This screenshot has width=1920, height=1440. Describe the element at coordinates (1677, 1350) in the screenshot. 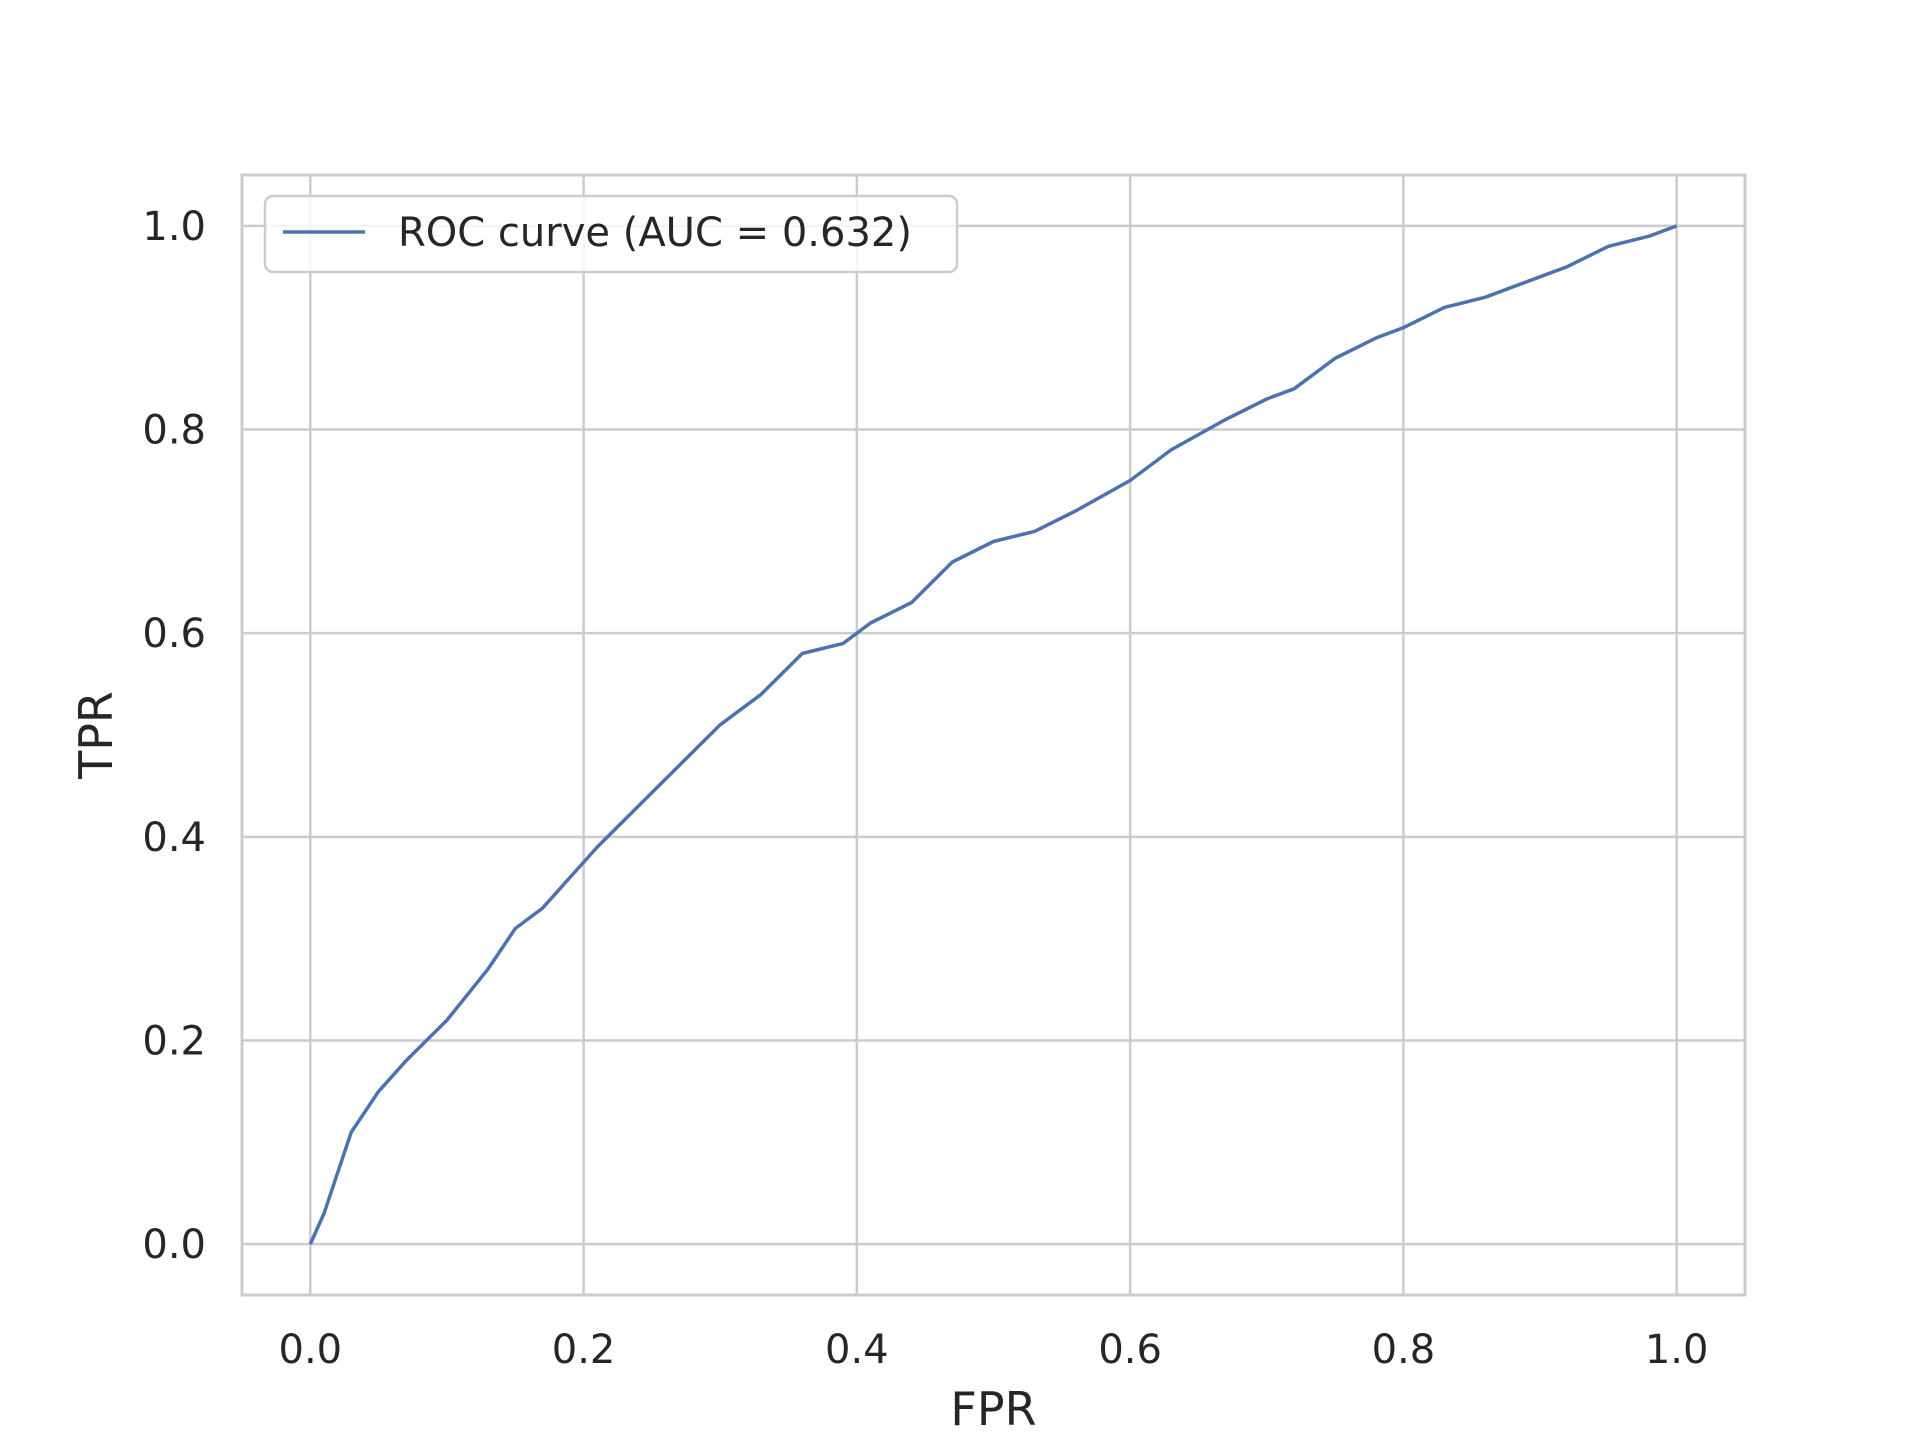

I see `x-tick-label: 1.0` at that location.